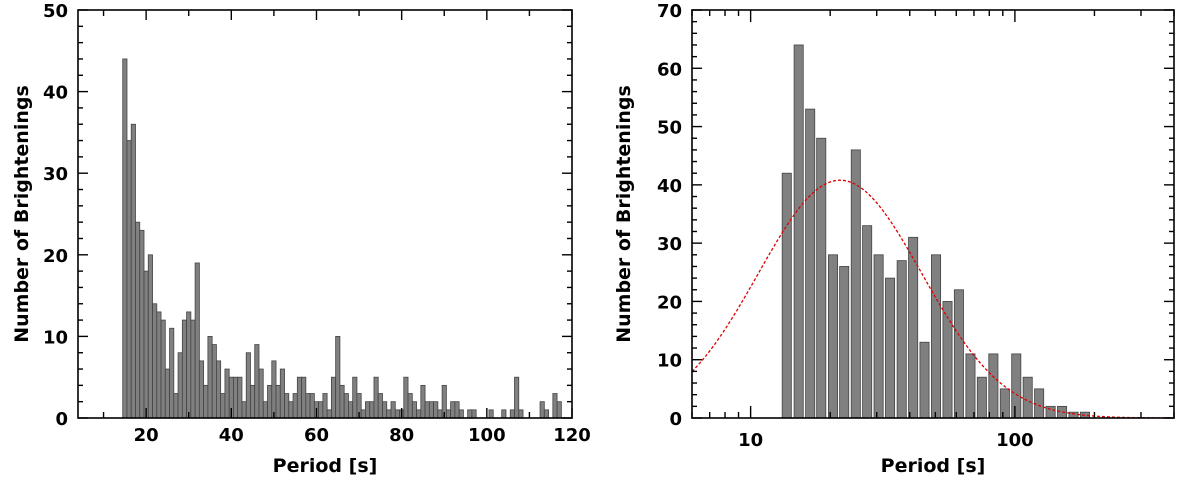  I want to click on left-x-tick-label: 40, so click(231, 435).